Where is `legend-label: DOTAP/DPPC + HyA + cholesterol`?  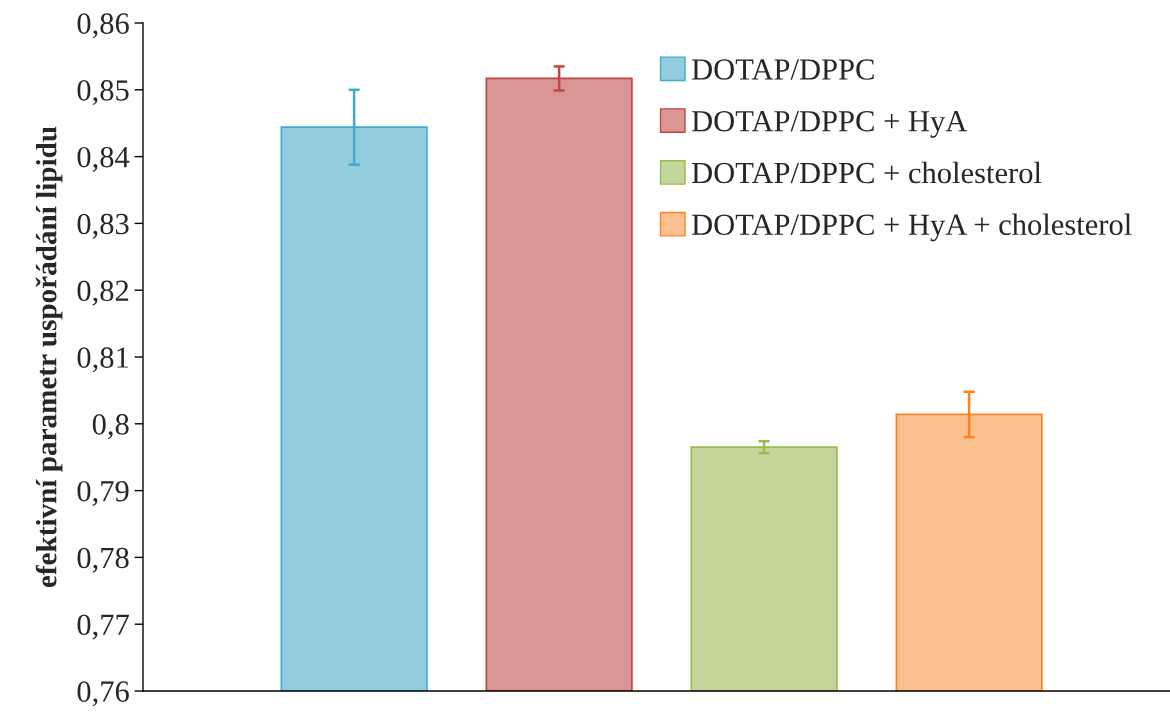
legend-label: DOTAP/DPPC + HyA + cholesterol is located at coordinates (911, 227).